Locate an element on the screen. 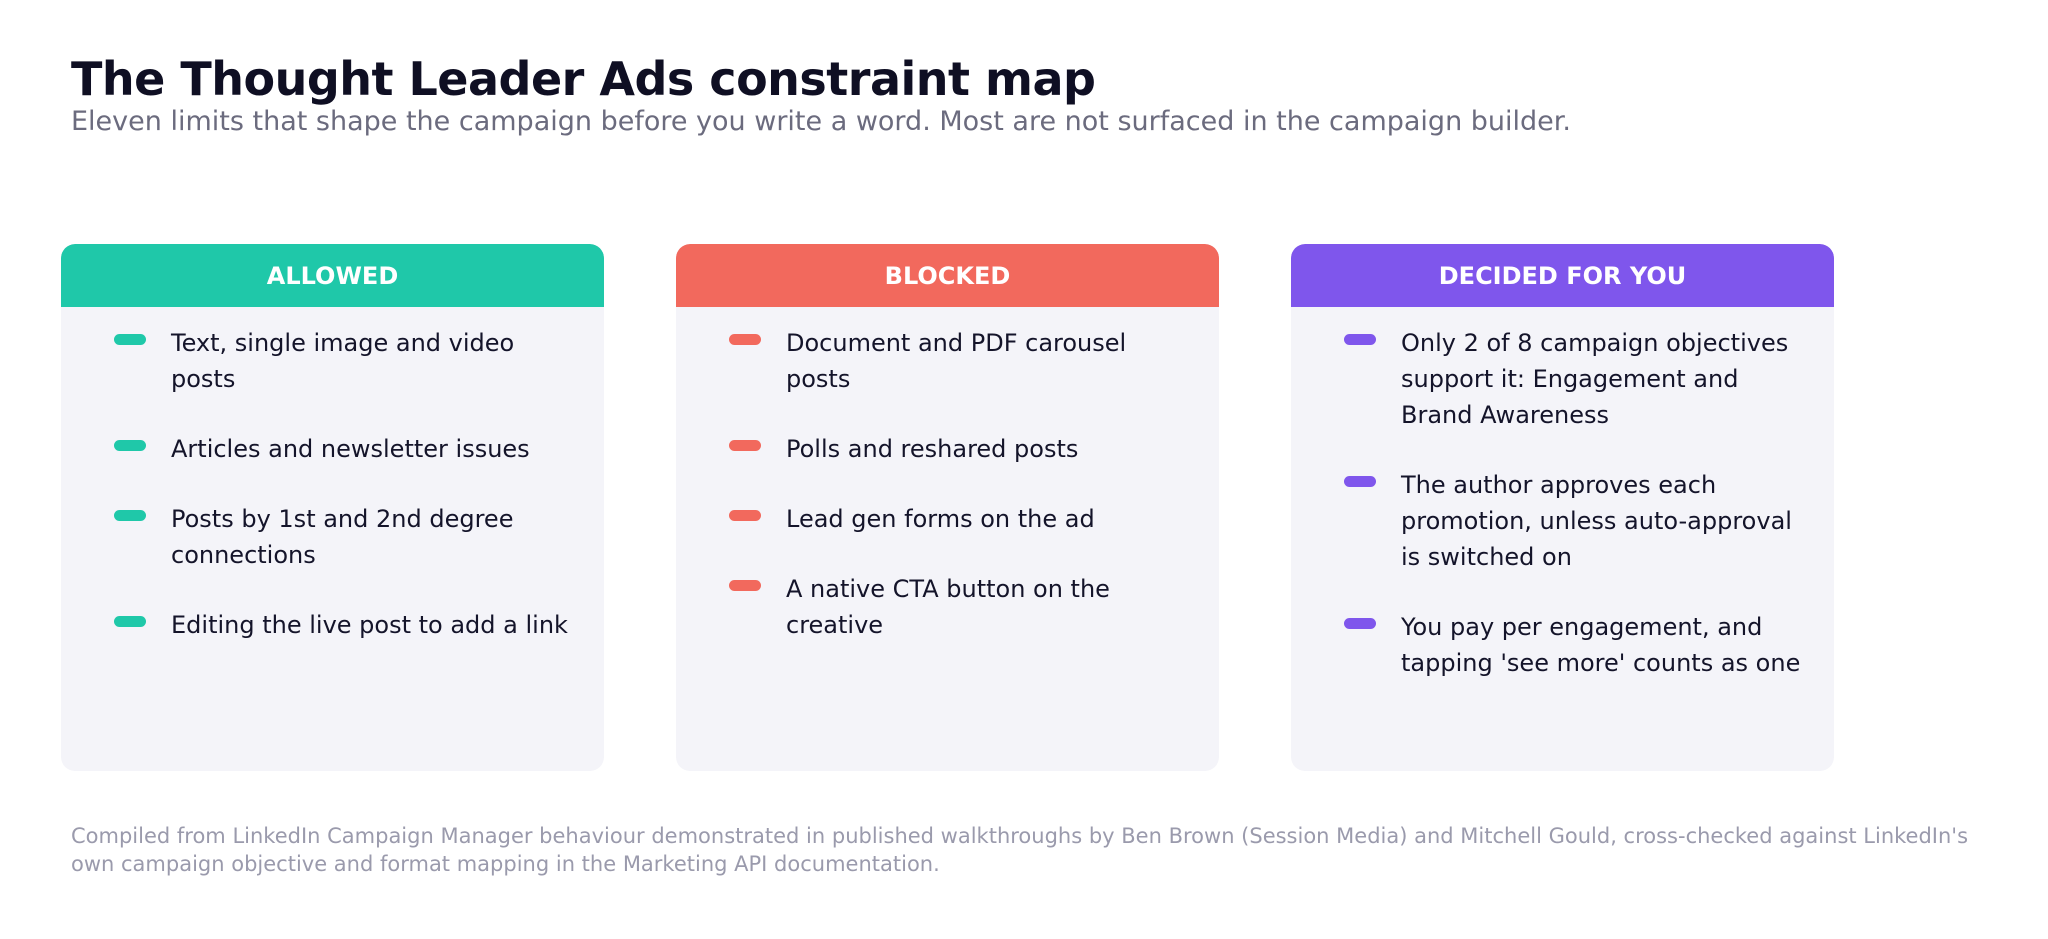  list-item: Text, single image and video posts is located at coordinates (347, 361).